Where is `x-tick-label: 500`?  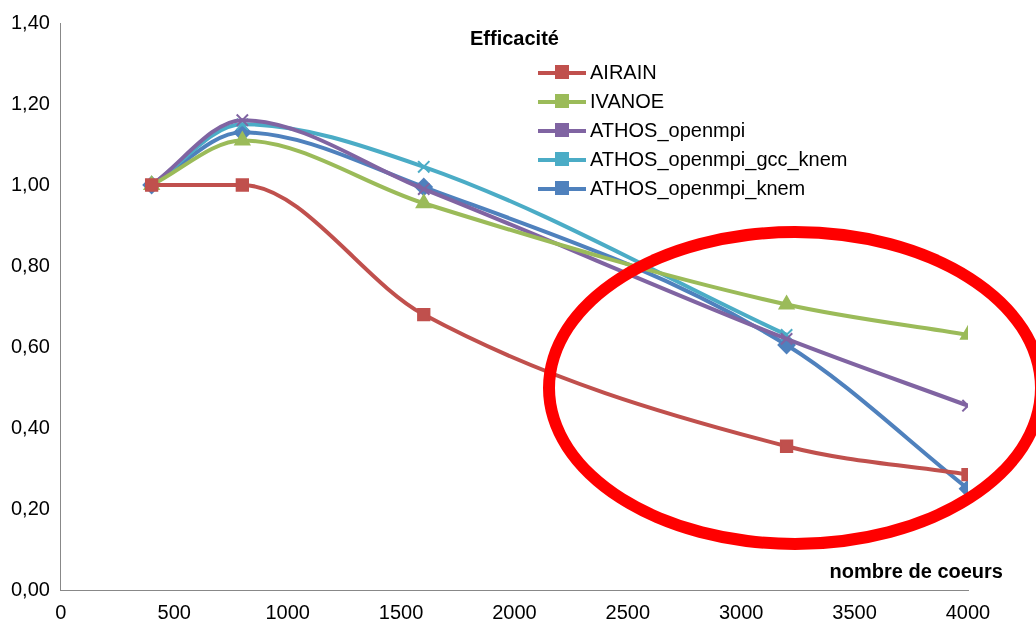
x-tick-label: 500 is located at coordinates (174, 611).